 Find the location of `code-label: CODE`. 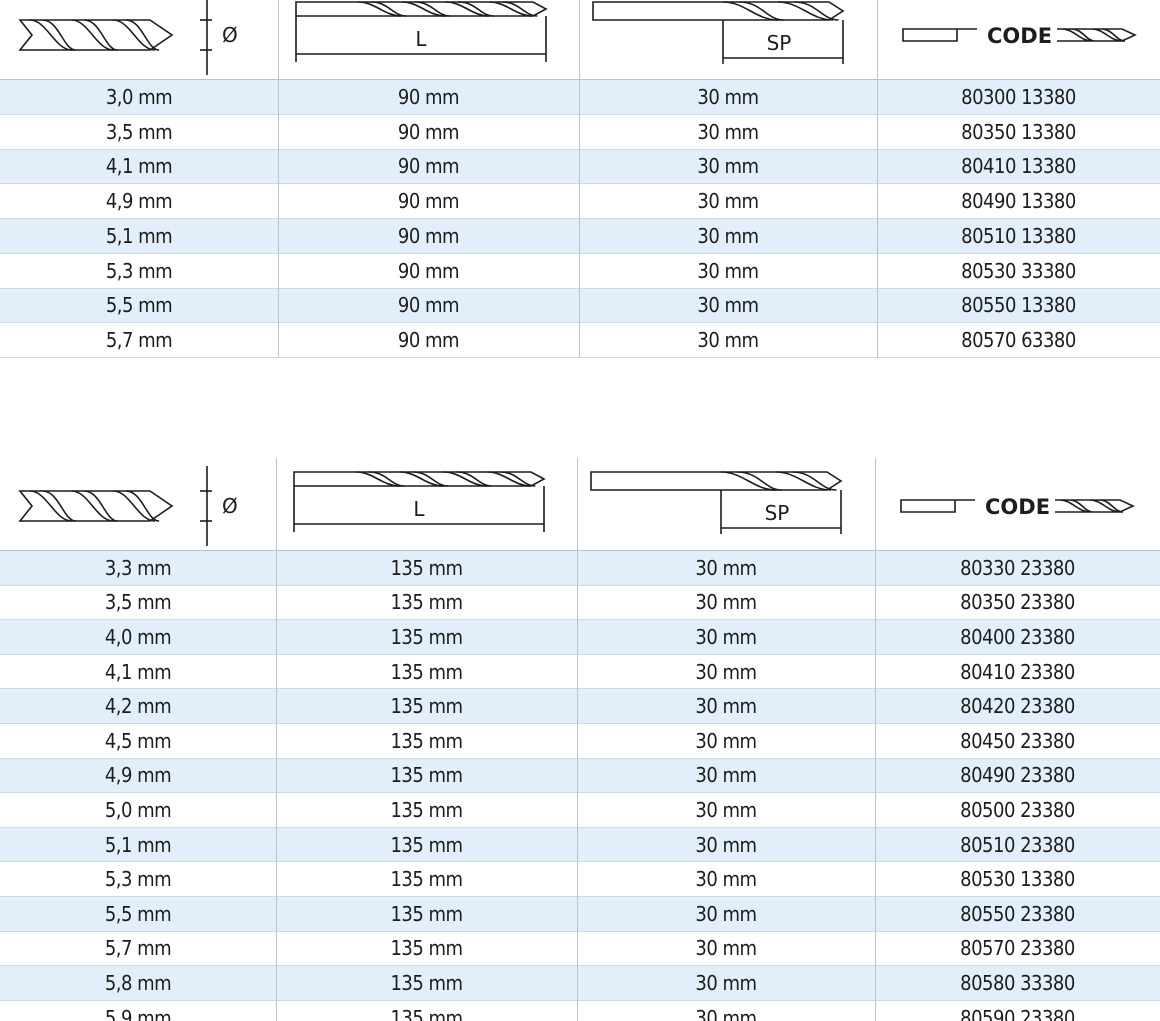

code-label: CODE is located at coordinates (1017, 507).